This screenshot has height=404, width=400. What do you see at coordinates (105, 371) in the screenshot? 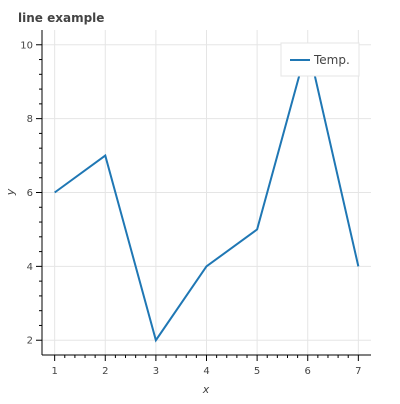
I see `x-tick-label: 2` at bounding box center [105, 371].